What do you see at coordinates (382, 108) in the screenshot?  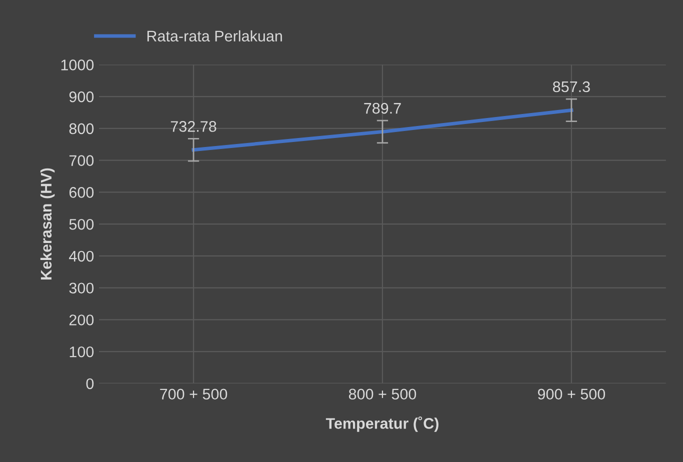 I see `data-label: 789.7` at bounding box center [382, 108].